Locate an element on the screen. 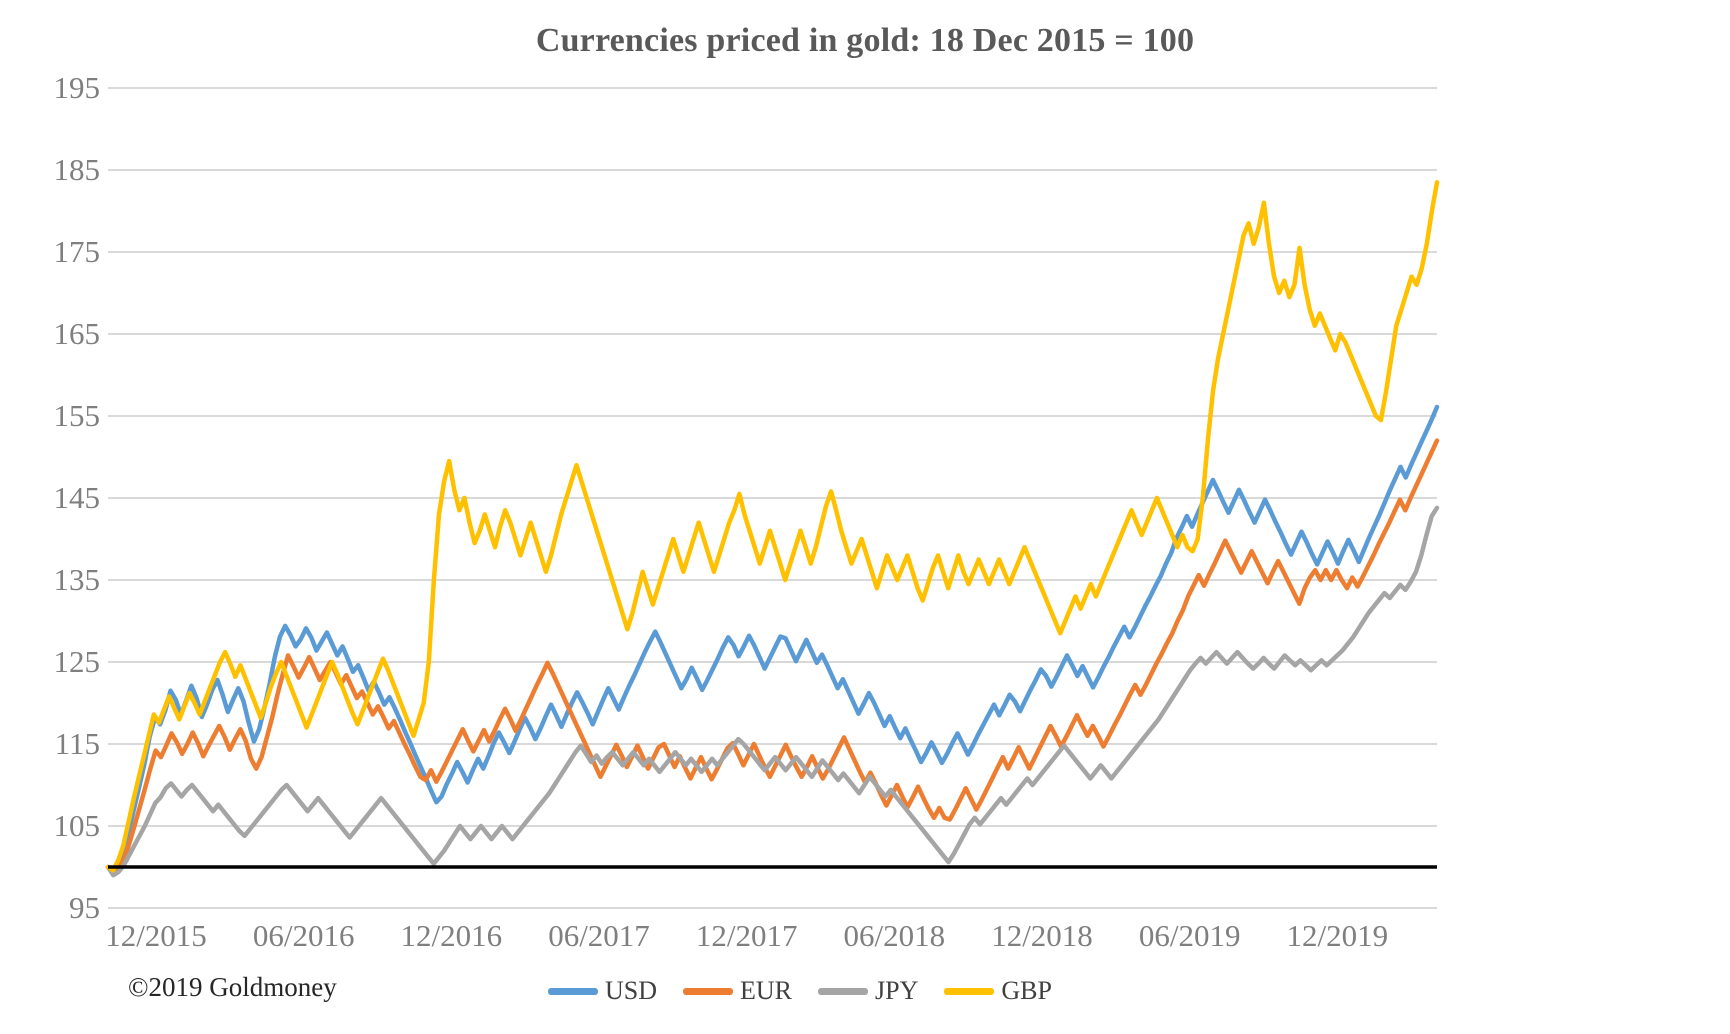 This screenshot has height=1034, width=1730. y-tick-label: 125 is located at coordinates (77, 661).